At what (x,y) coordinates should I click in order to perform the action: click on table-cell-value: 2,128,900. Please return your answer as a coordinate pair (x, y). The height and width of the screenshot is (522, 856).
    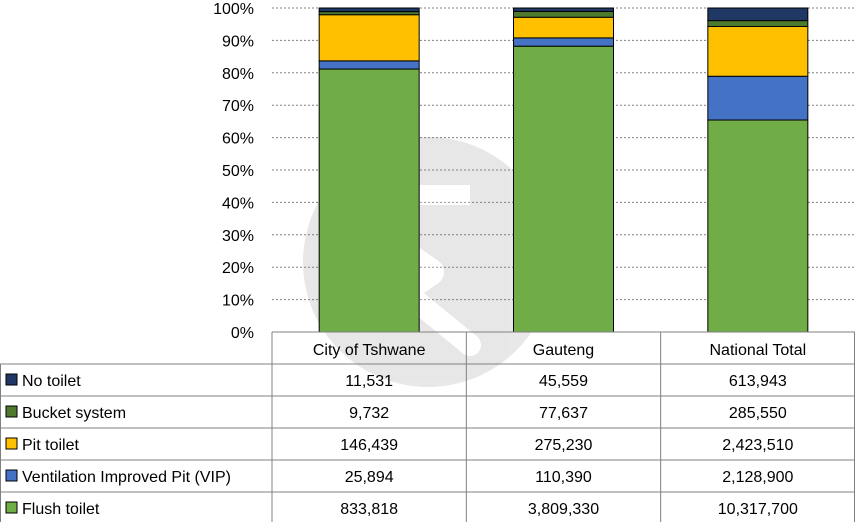
    Looking at the image, I should click on (757, 477).